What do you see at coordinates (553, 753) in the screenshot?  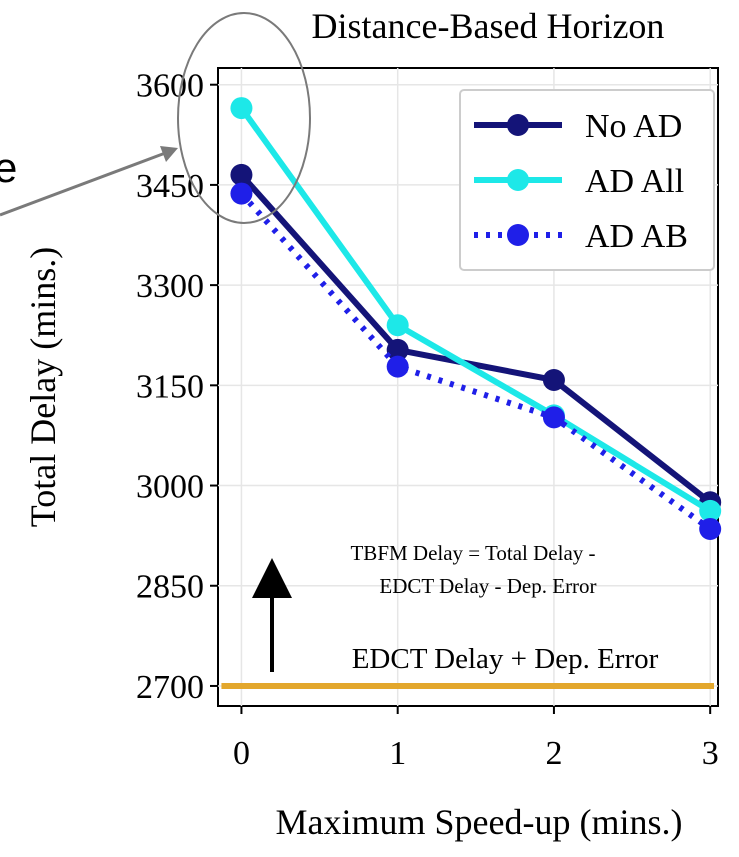 I see `x-tick-label: 2` at bounding box center [553, 753].